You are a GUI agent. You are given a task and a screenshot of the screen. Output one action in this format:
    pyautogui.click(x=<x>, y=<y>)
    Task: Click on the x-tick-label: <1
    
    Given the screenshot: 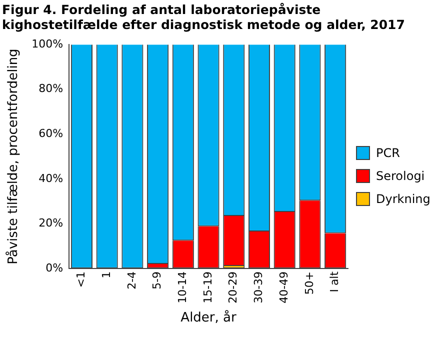 What is the action you would take?
    pyautogui.click(x=81, y=279)
    